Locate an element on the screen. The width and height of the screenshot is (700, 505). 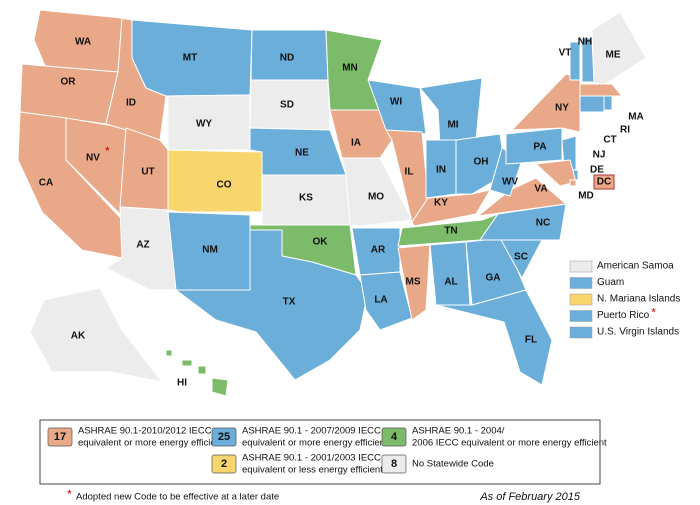
state-label: DC is located at coordinates (604, 182).